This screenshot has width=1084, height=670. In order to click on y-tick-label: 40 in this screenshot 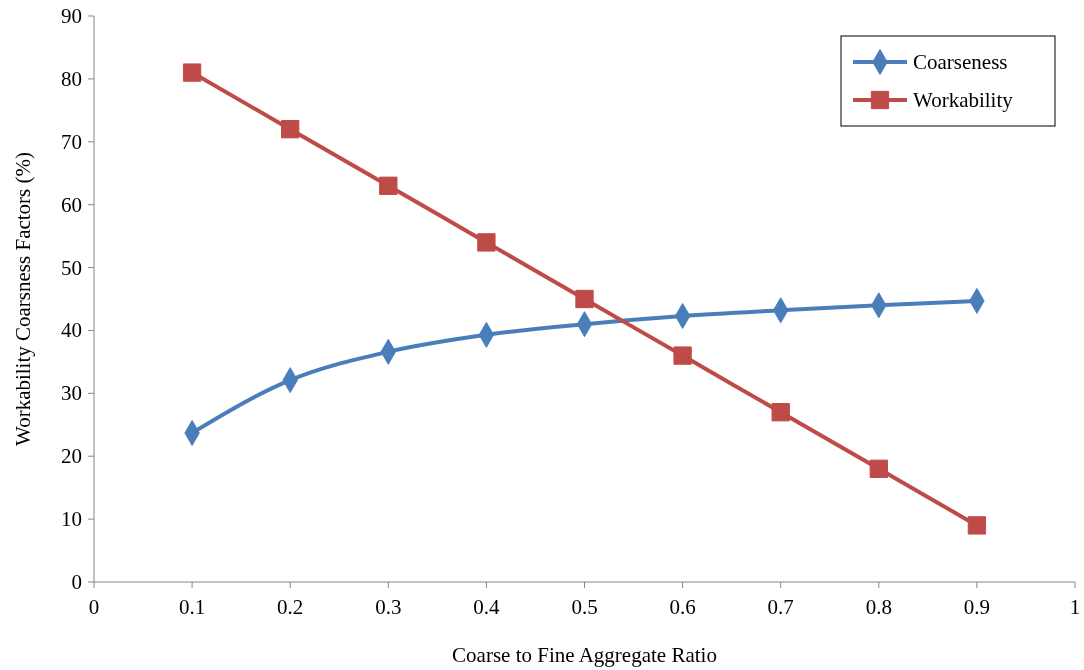, I will do `click(71, 330)`.